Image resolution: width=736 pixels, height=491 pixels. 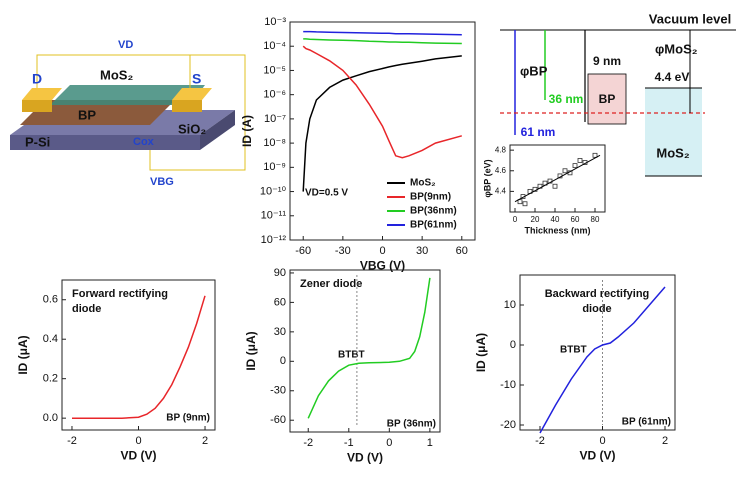 I want to click on mos2-flake, so click(x=127, y=95).